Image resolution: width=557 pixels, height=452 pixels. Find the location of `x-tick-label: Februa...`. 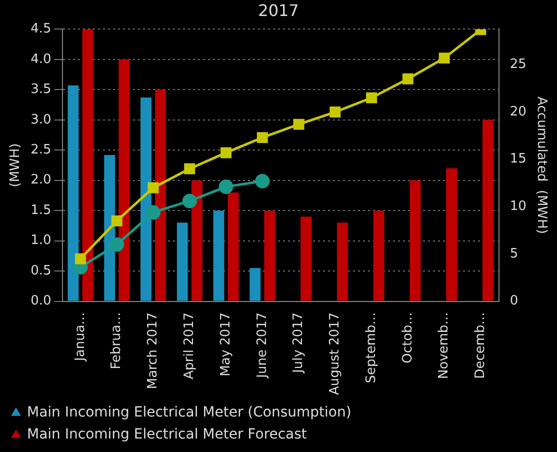

x-tick-label: Februa... is located at coordinates (116, 341).